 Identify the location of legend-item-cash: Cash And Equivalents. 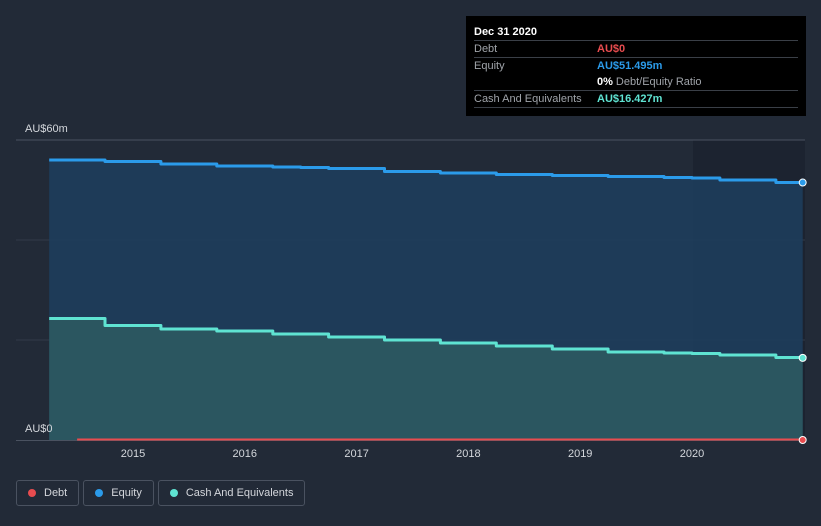
(231, 493).